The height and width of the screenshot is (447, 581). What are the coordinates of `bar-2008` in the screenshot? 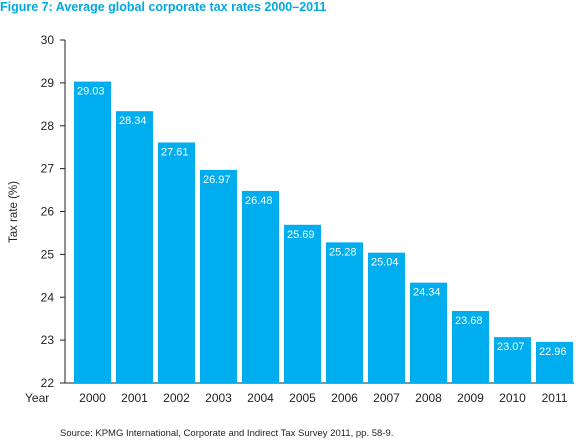 It's located at (428, 332).